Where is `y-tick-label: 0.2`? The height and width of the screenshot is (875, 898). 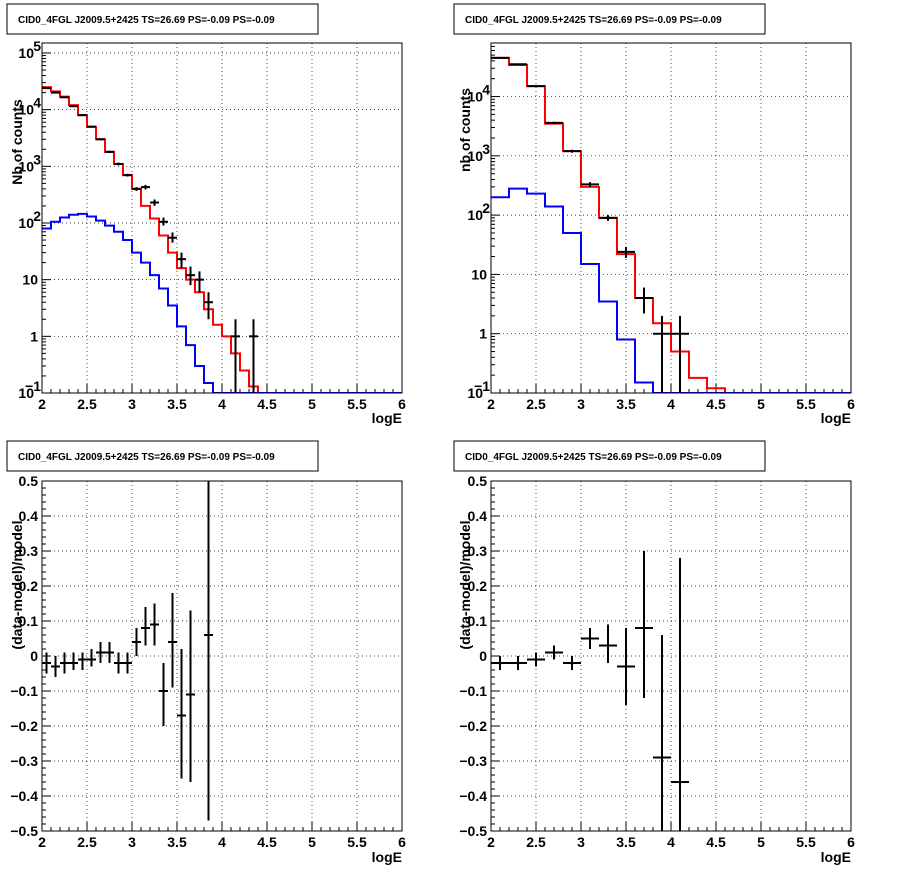
y-tick-label: 0.2 is located at coordinates (478, 586).